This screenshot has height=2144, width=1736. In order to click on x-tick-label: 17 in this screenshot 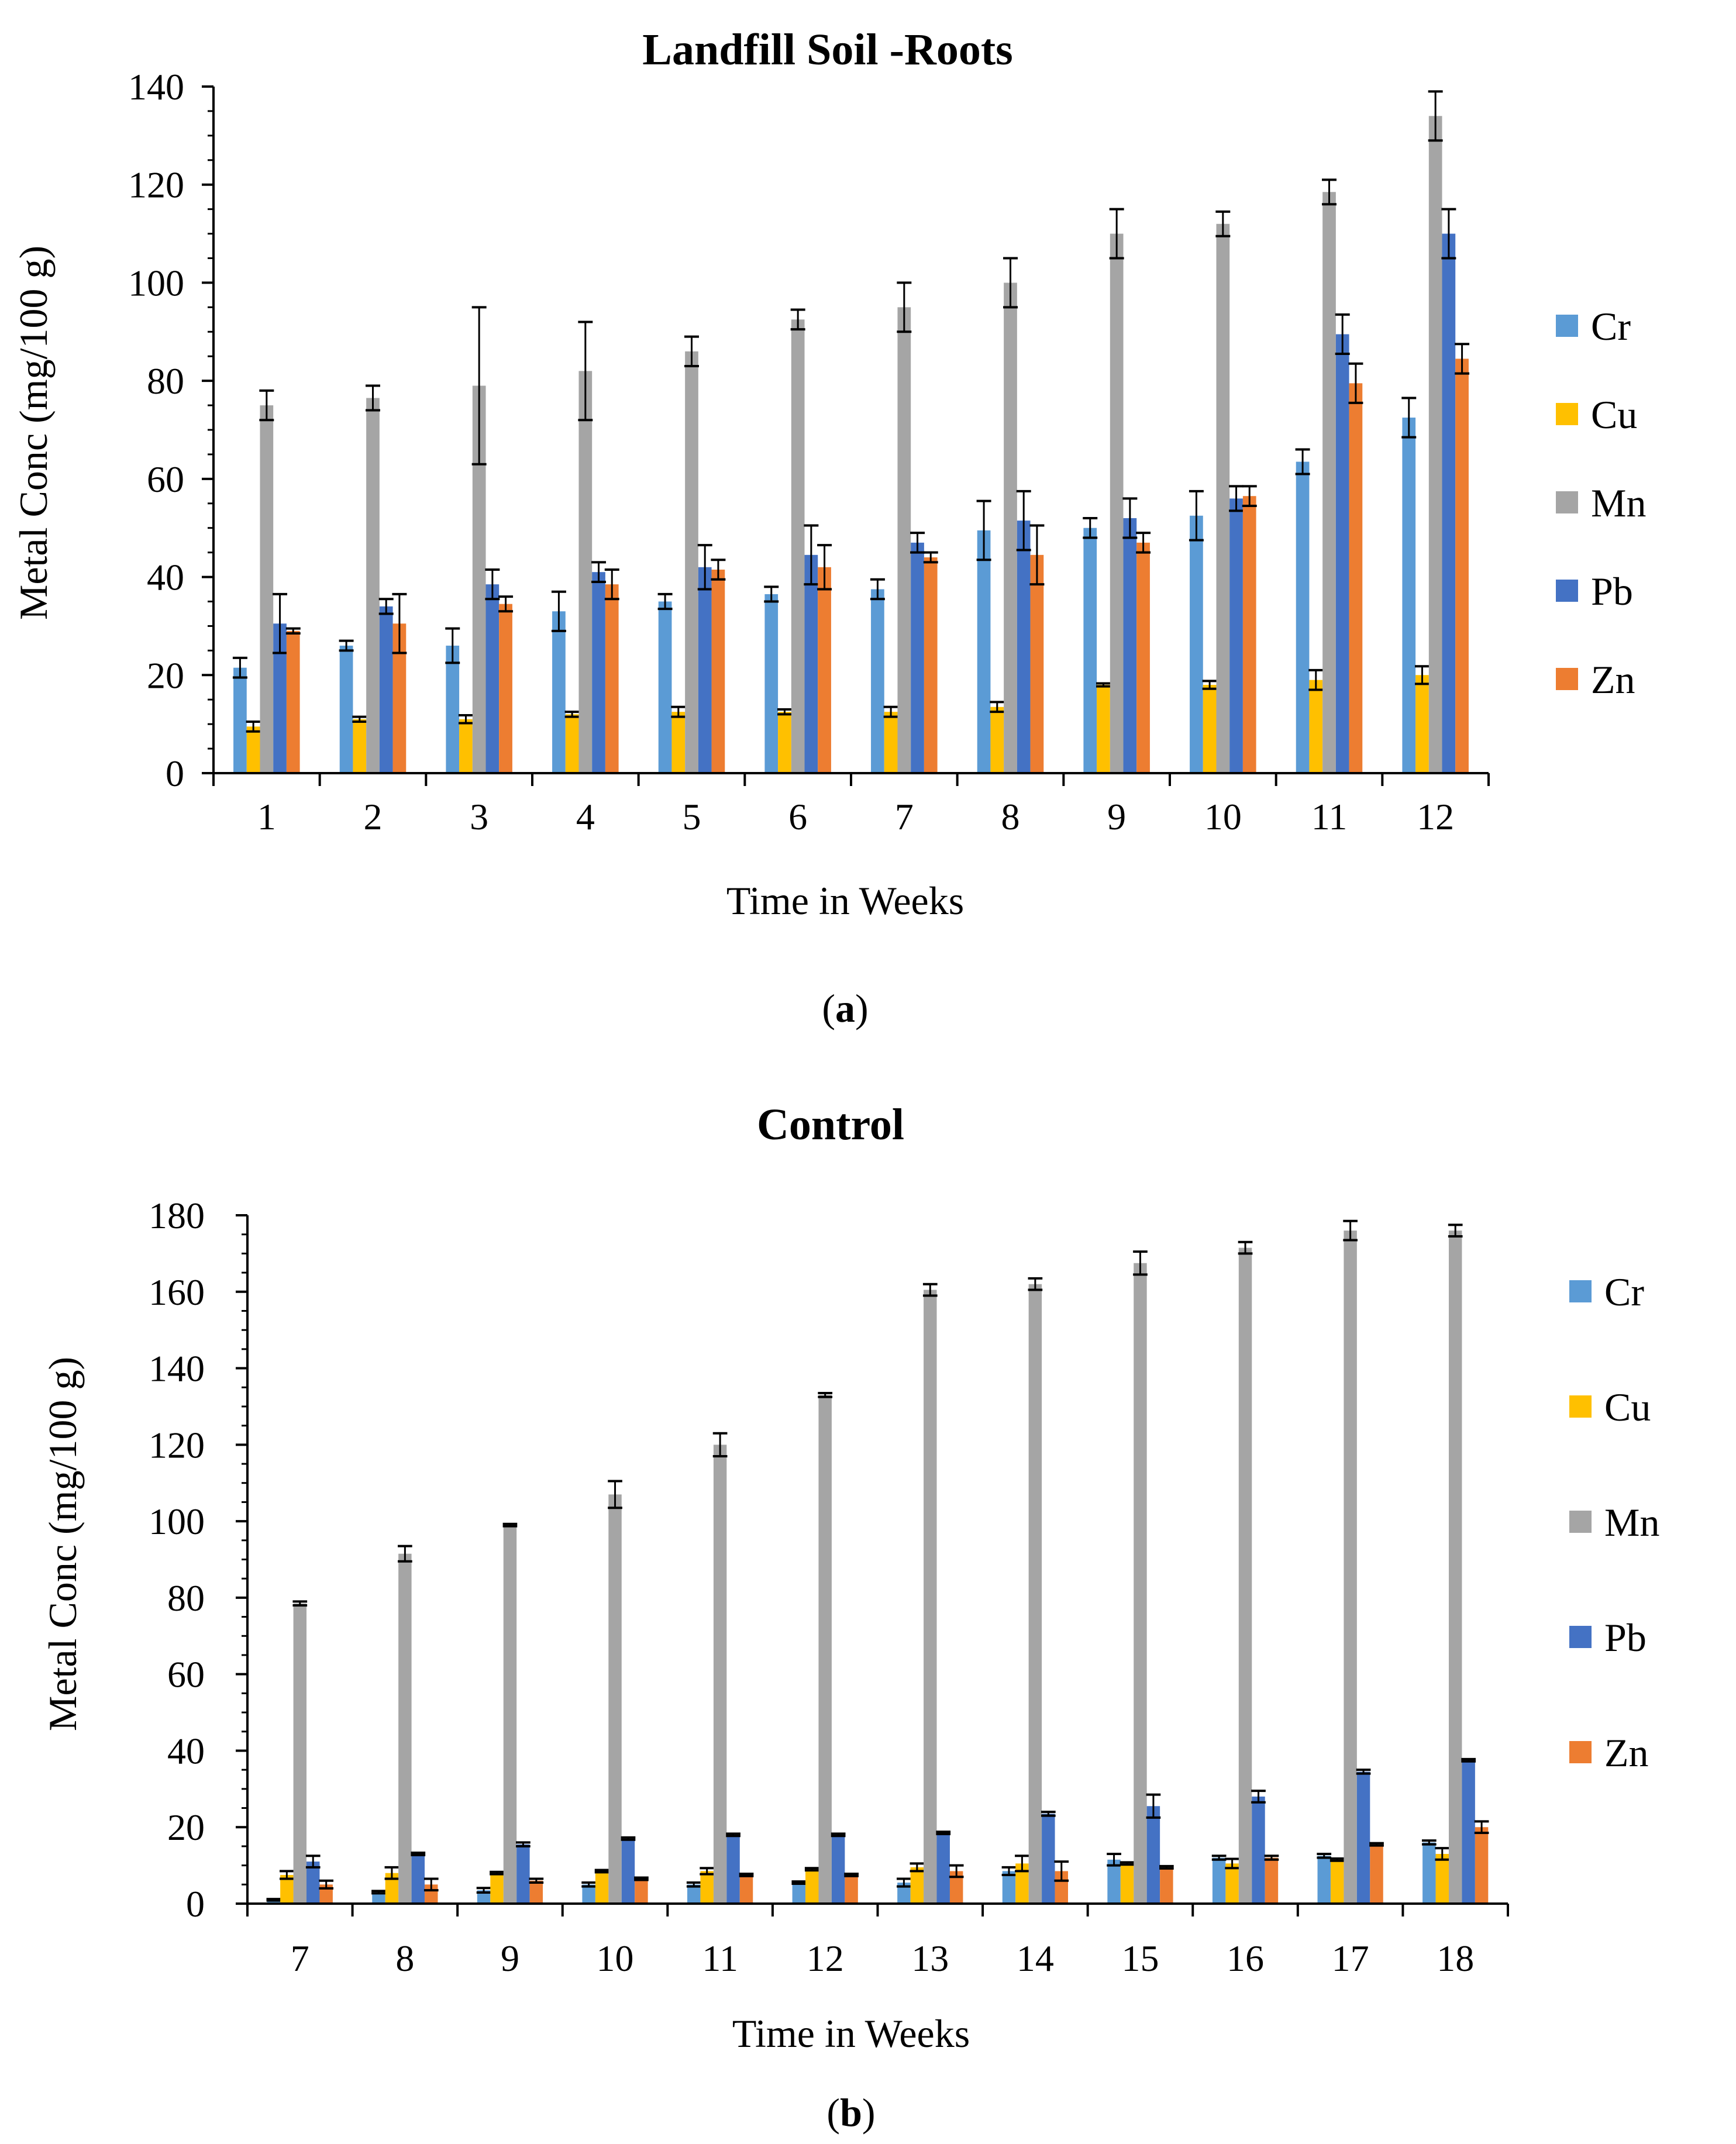, I will do `click(1350, 1958)`.